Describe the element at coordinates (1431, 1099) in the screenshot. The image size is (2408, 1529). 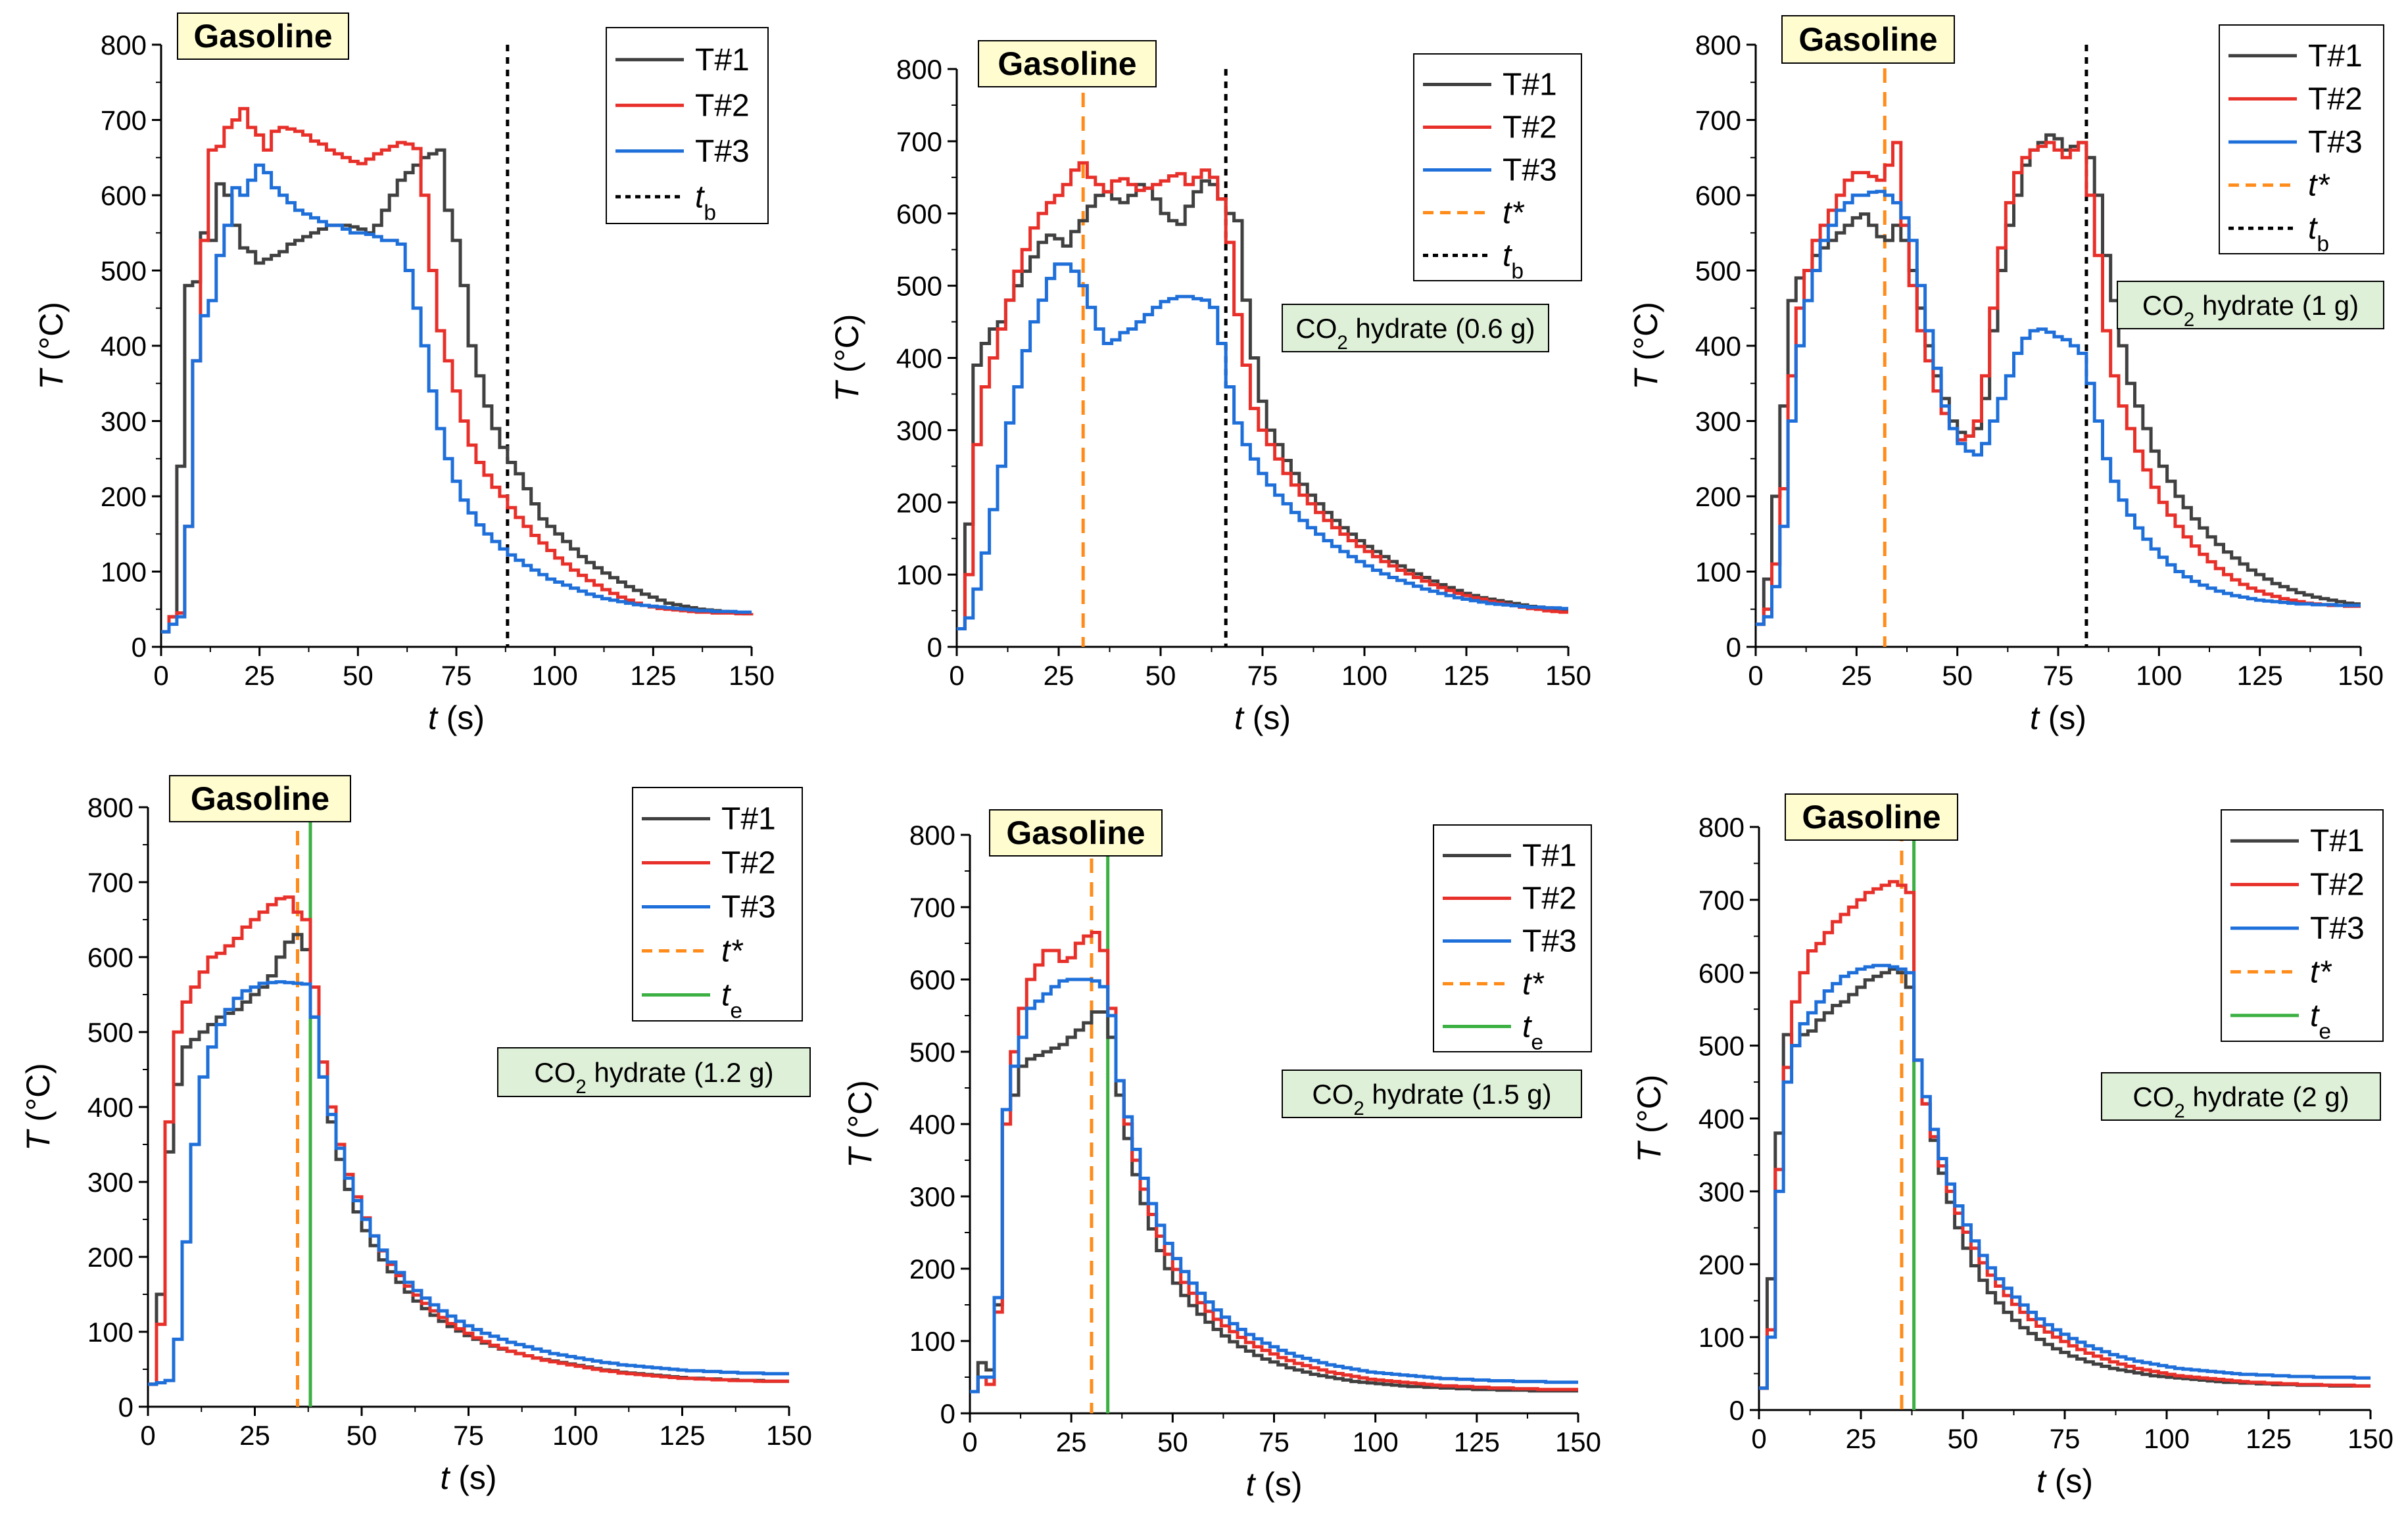
I see `hydrate-note: CO2 hydrate (1.5 g)` at that location.